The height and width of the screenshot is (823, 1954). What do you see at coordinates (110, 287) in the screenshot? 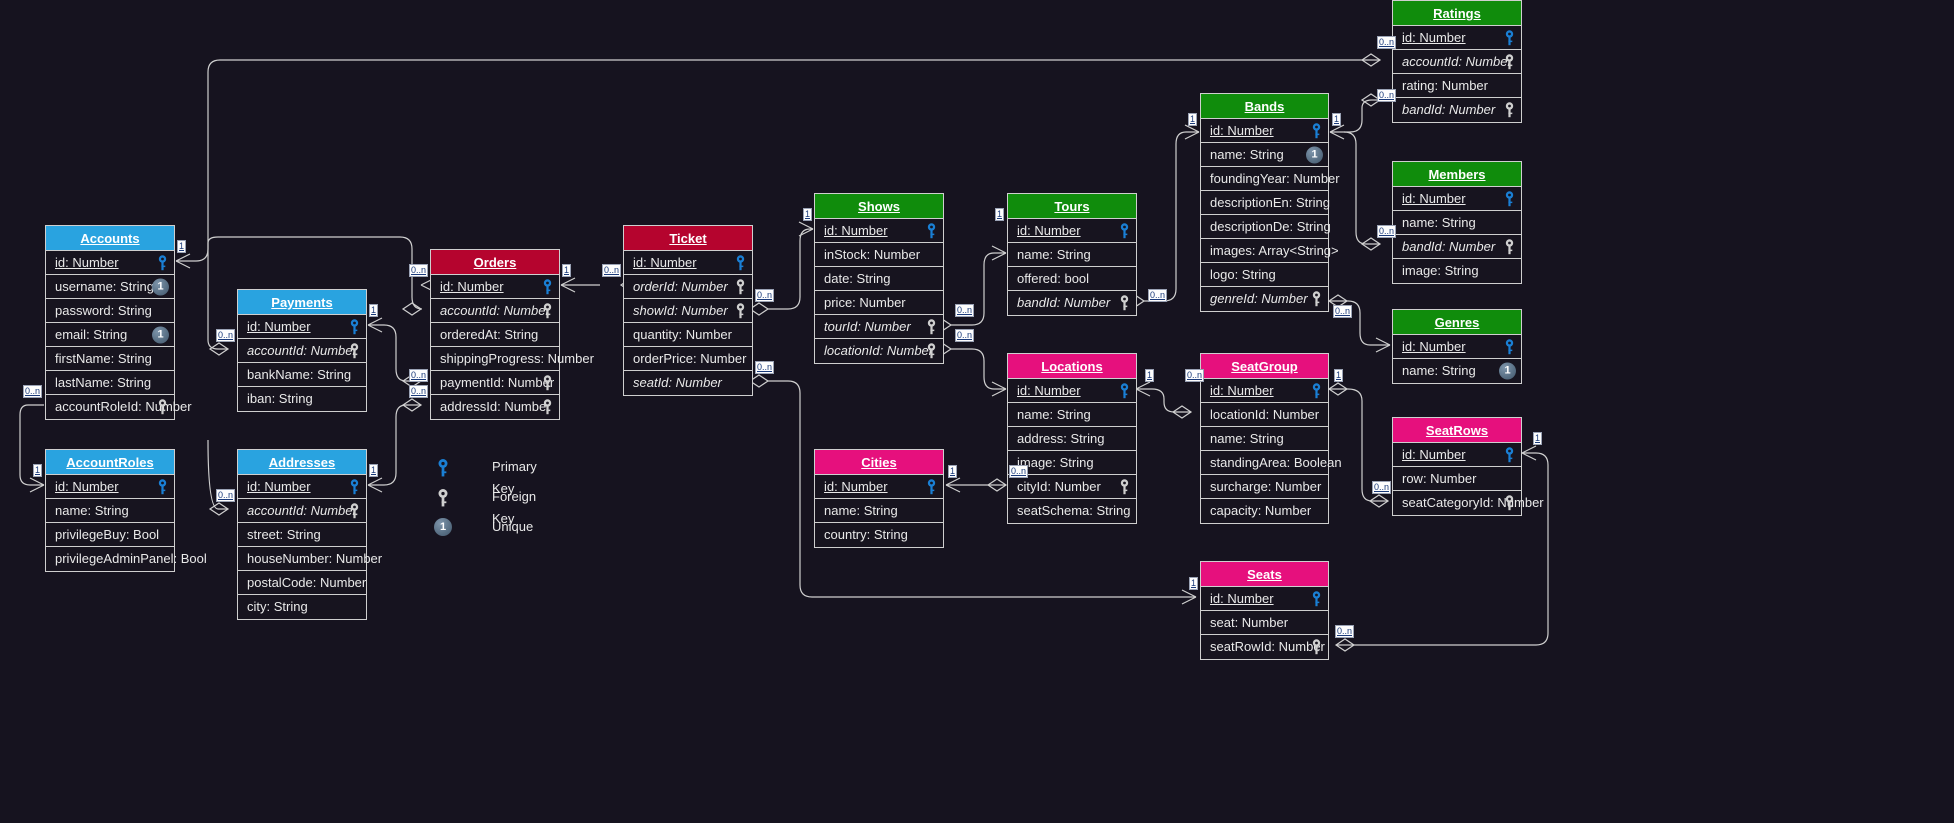
I see `attribute-row: username: String 1` at bounding box center [110, 287].